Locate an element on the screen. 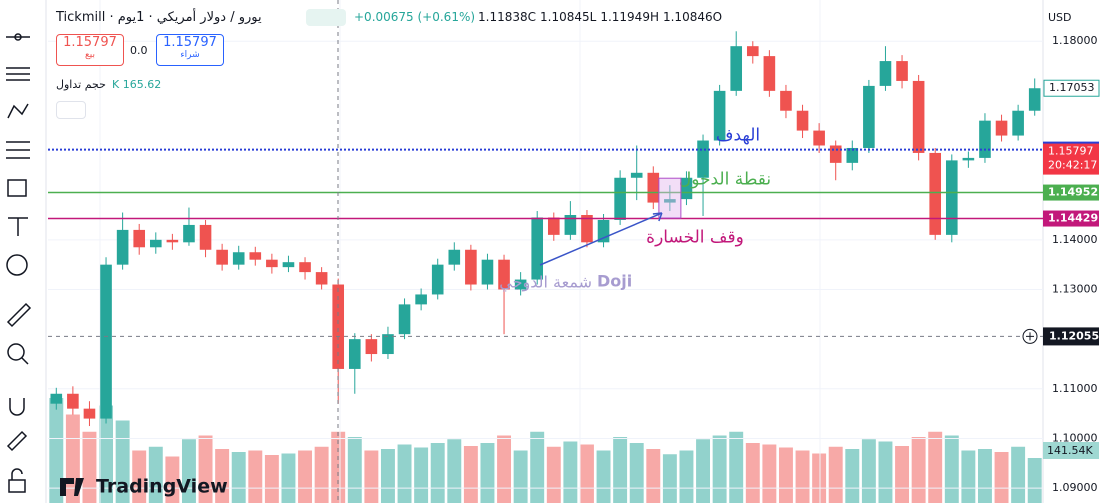  buy-button: 1.15797 شراء is located at coordinates (190, 50).